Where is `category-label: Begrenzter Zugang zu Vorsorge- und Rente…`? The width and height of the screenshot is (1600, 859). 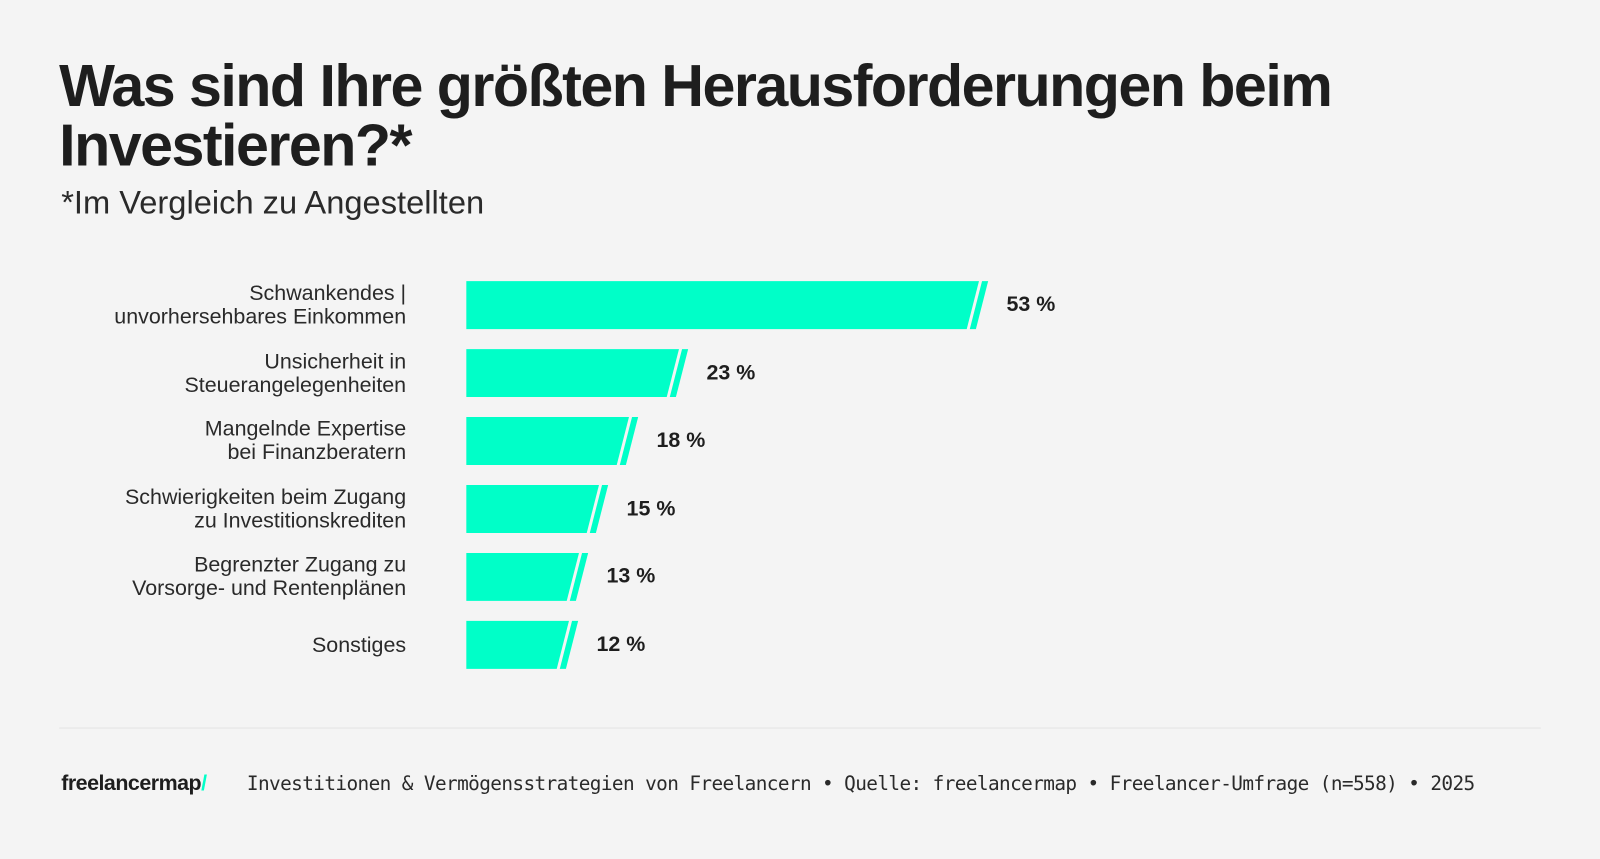
category-label: Begrenzter Zugang zu Vorsorge- und Rente… is located at coordinates (269, 577).